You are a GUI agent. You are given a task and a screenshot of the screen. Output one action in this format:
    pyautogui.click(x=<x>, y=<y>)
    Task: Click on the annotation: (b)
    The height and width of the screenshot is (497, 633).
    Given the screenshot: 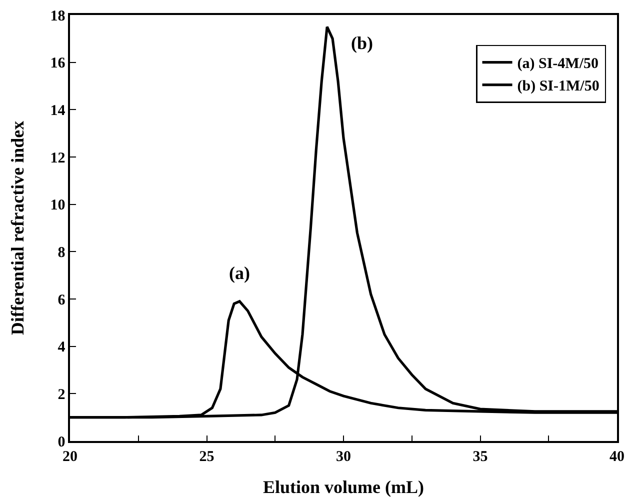 What is the action you would take?
    pyautogui.click(x=362, y=43)
    